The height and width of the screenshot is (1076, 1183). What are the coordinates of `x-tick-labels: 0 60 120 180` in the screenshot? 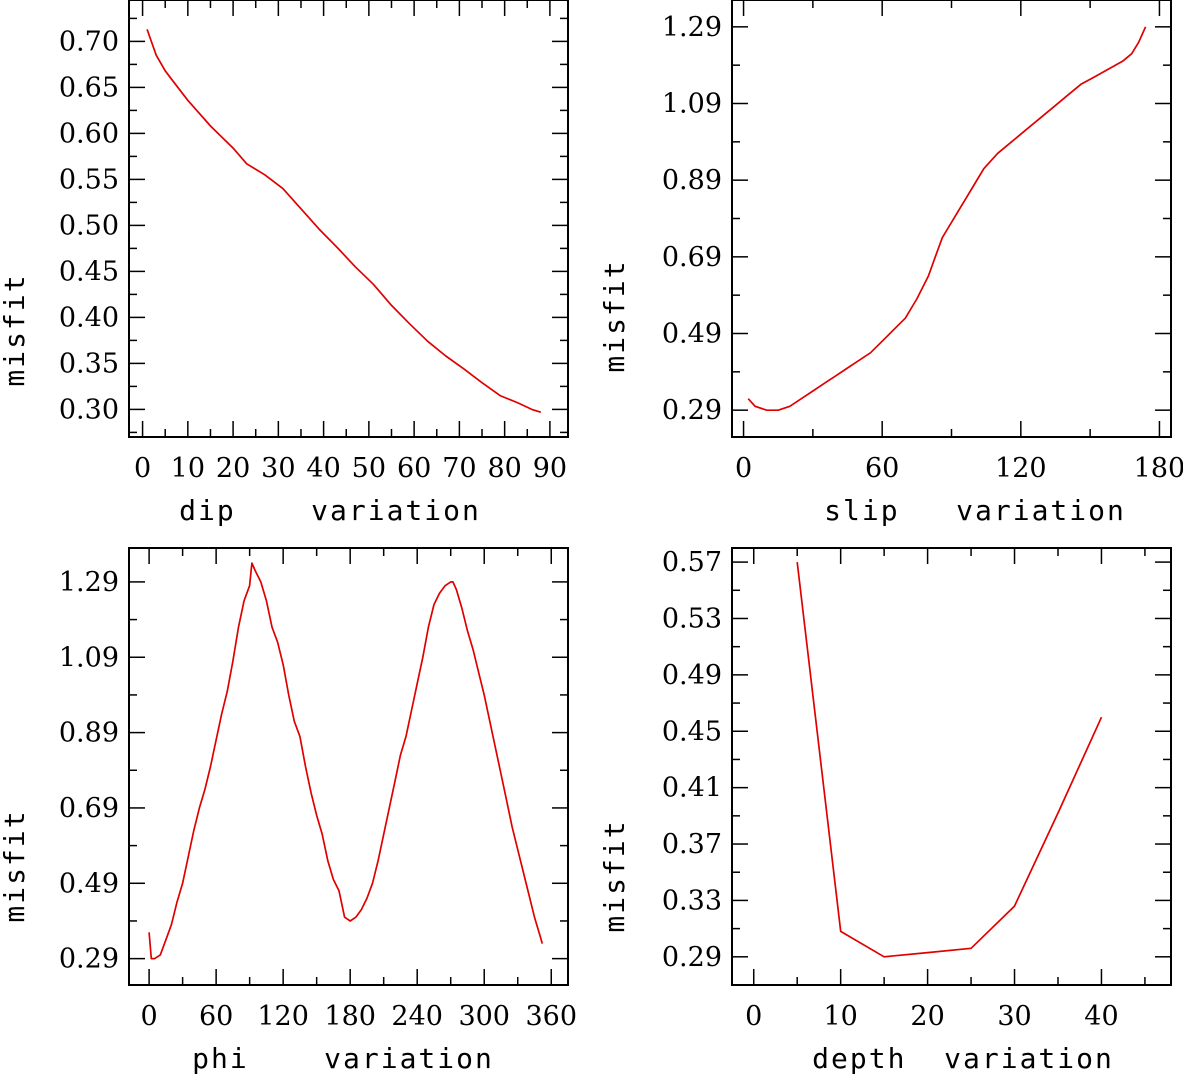 It's located at (959, 468).